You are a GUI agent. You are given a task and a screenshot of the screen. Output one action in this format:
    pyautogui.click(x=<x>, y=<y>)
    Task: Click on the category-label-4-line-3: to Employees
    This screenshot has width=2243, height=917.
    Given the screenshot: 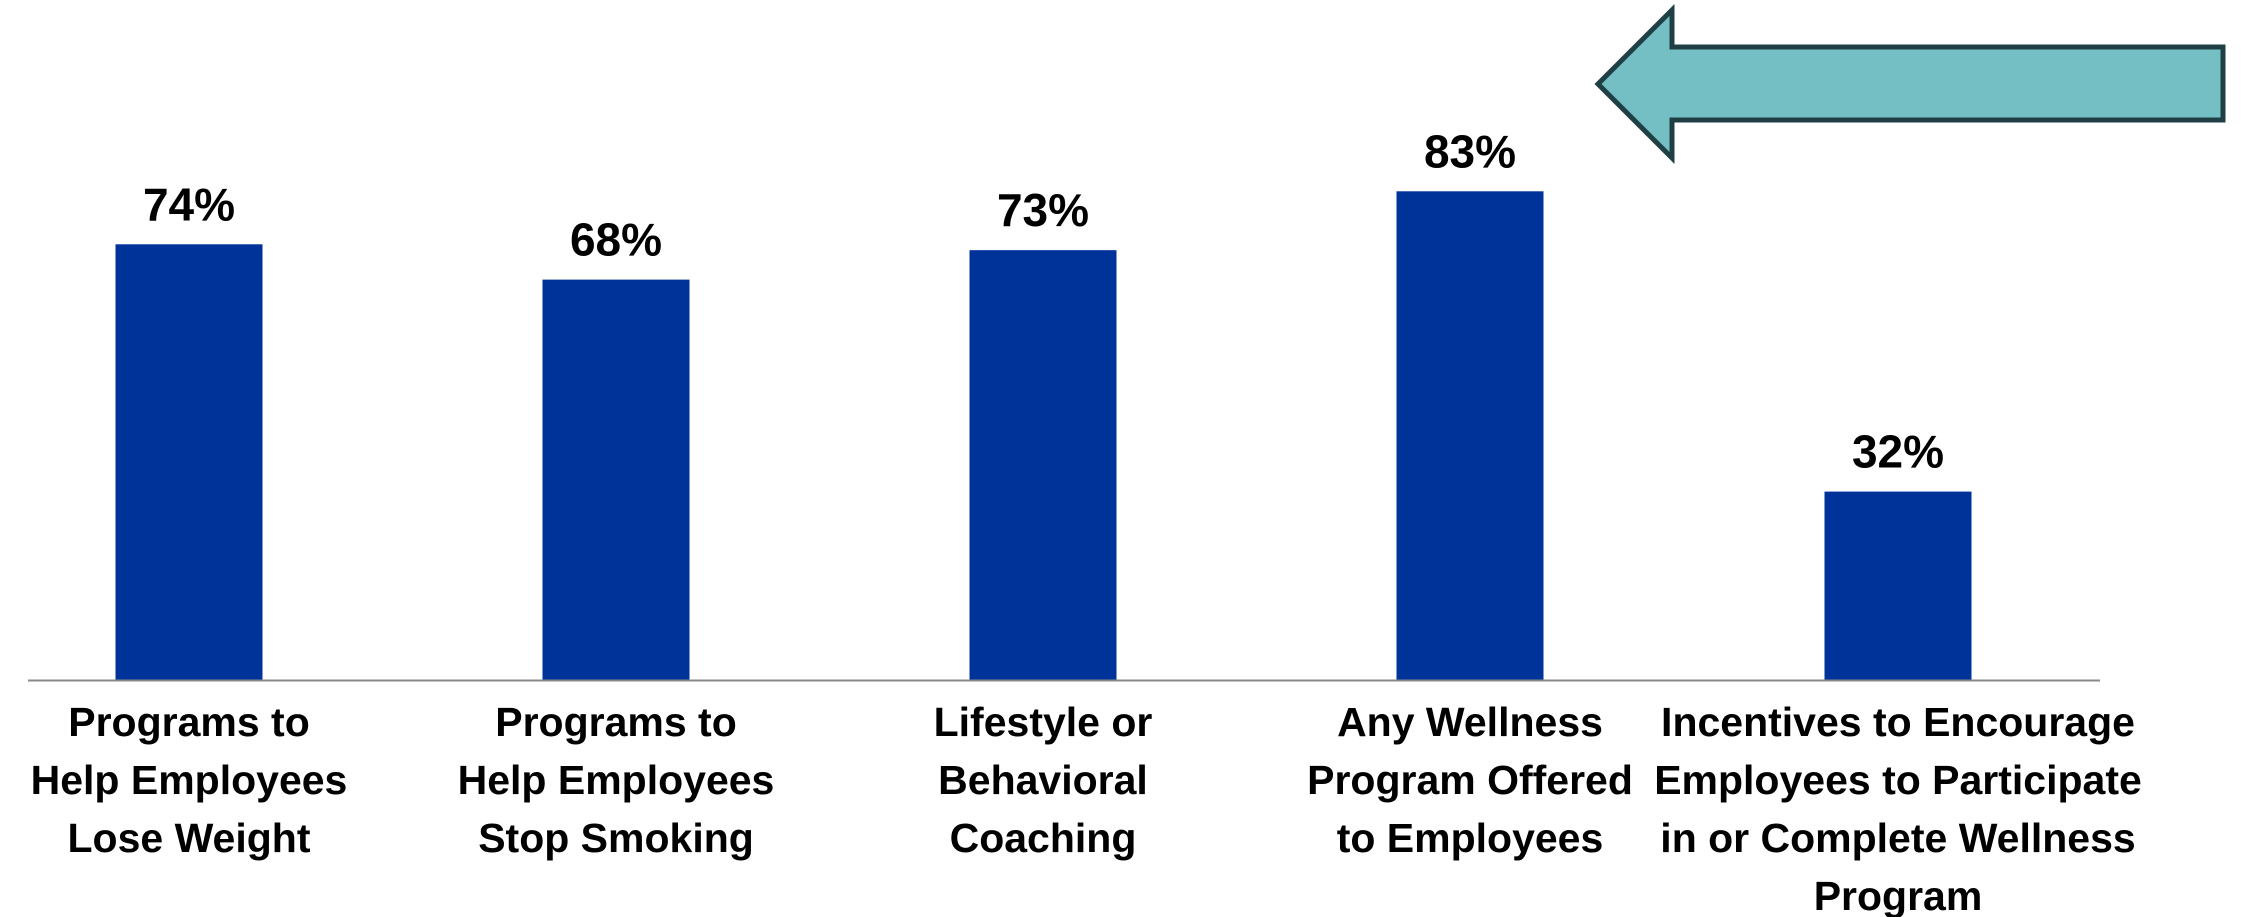 What is the action you would take?
    pyautogui.click(x=1470, y=838)
    